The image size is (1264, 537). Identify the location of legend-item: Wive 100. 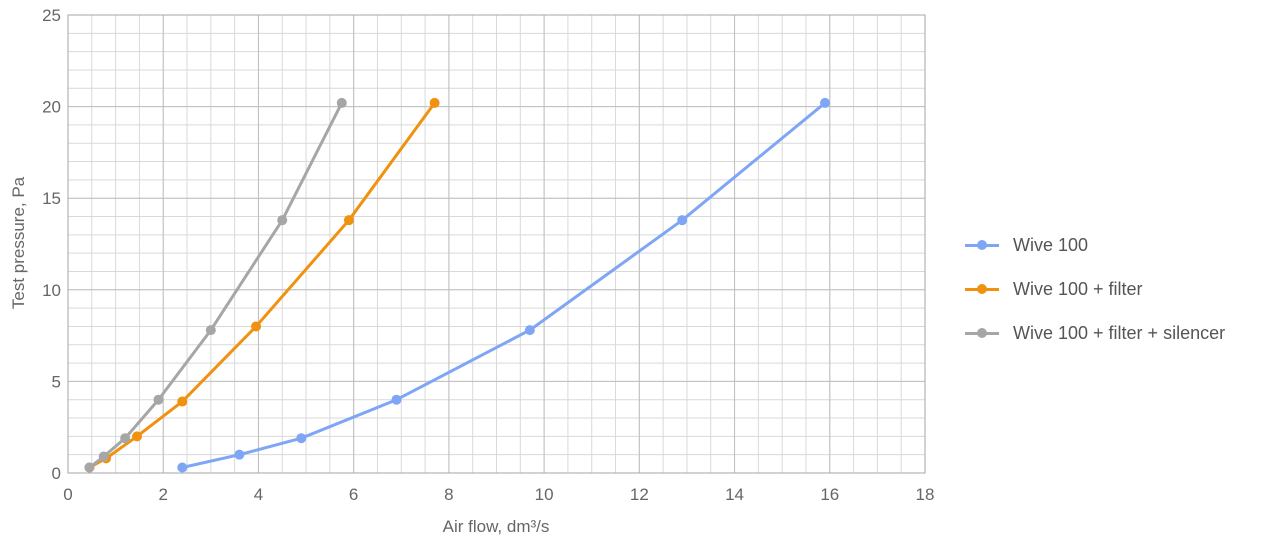
(1095, 245).